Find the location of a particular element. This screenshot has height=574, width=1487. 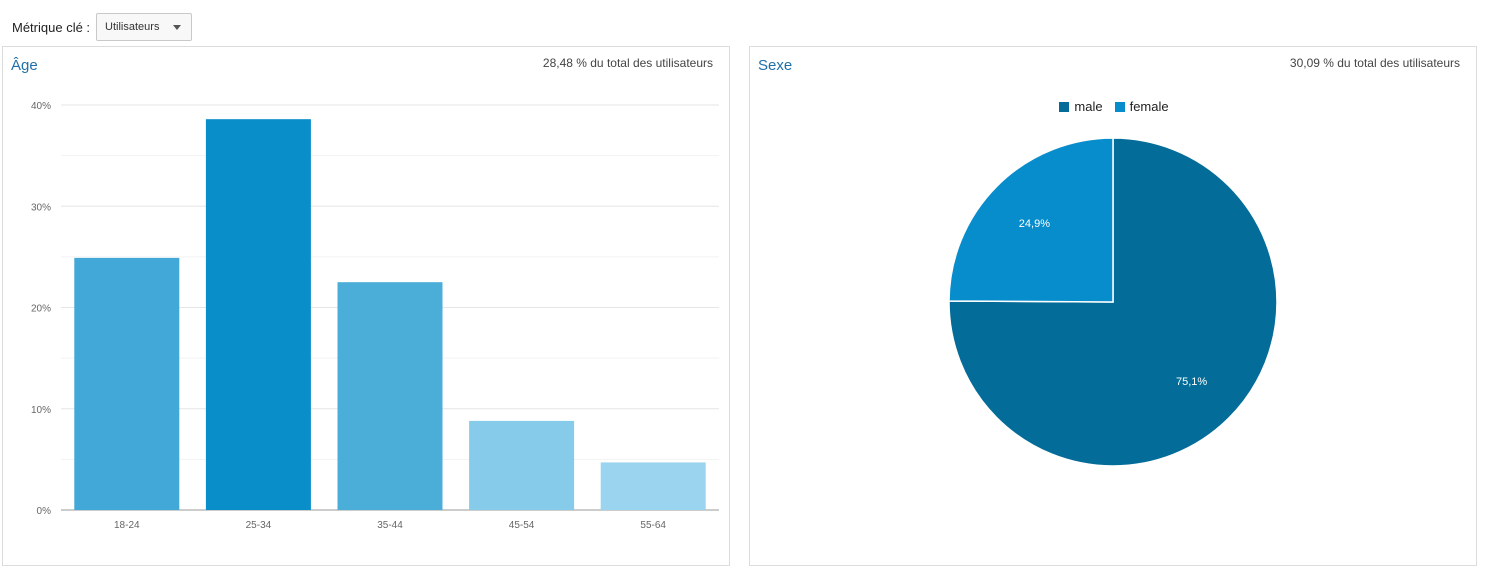

pie-slice-label: 24,9% is located at coordinates (1034, 224).